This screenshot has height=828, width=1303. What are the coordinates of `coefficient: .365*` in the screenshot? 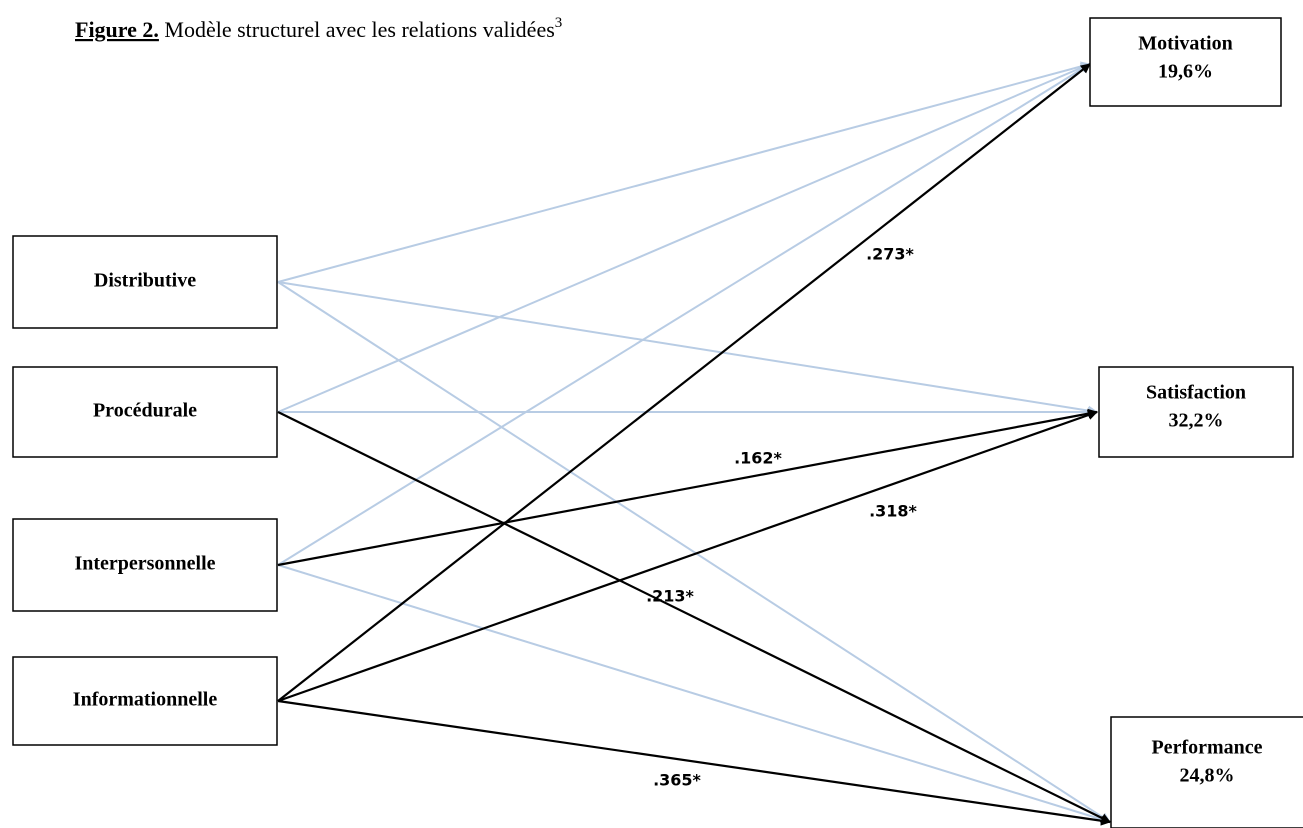 It's located at (677, 780).